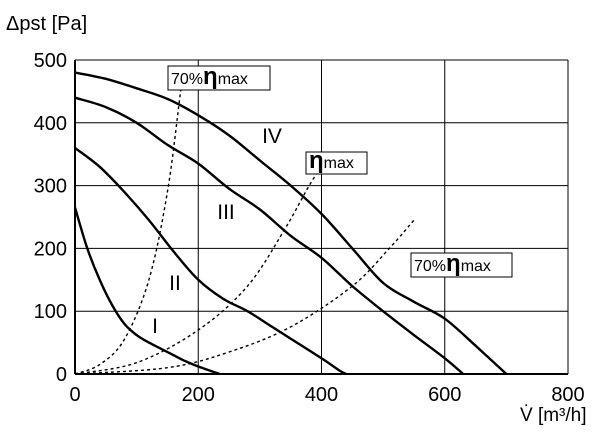  I want to click on annotation-1: 70%ηmax, so click(219, 77).